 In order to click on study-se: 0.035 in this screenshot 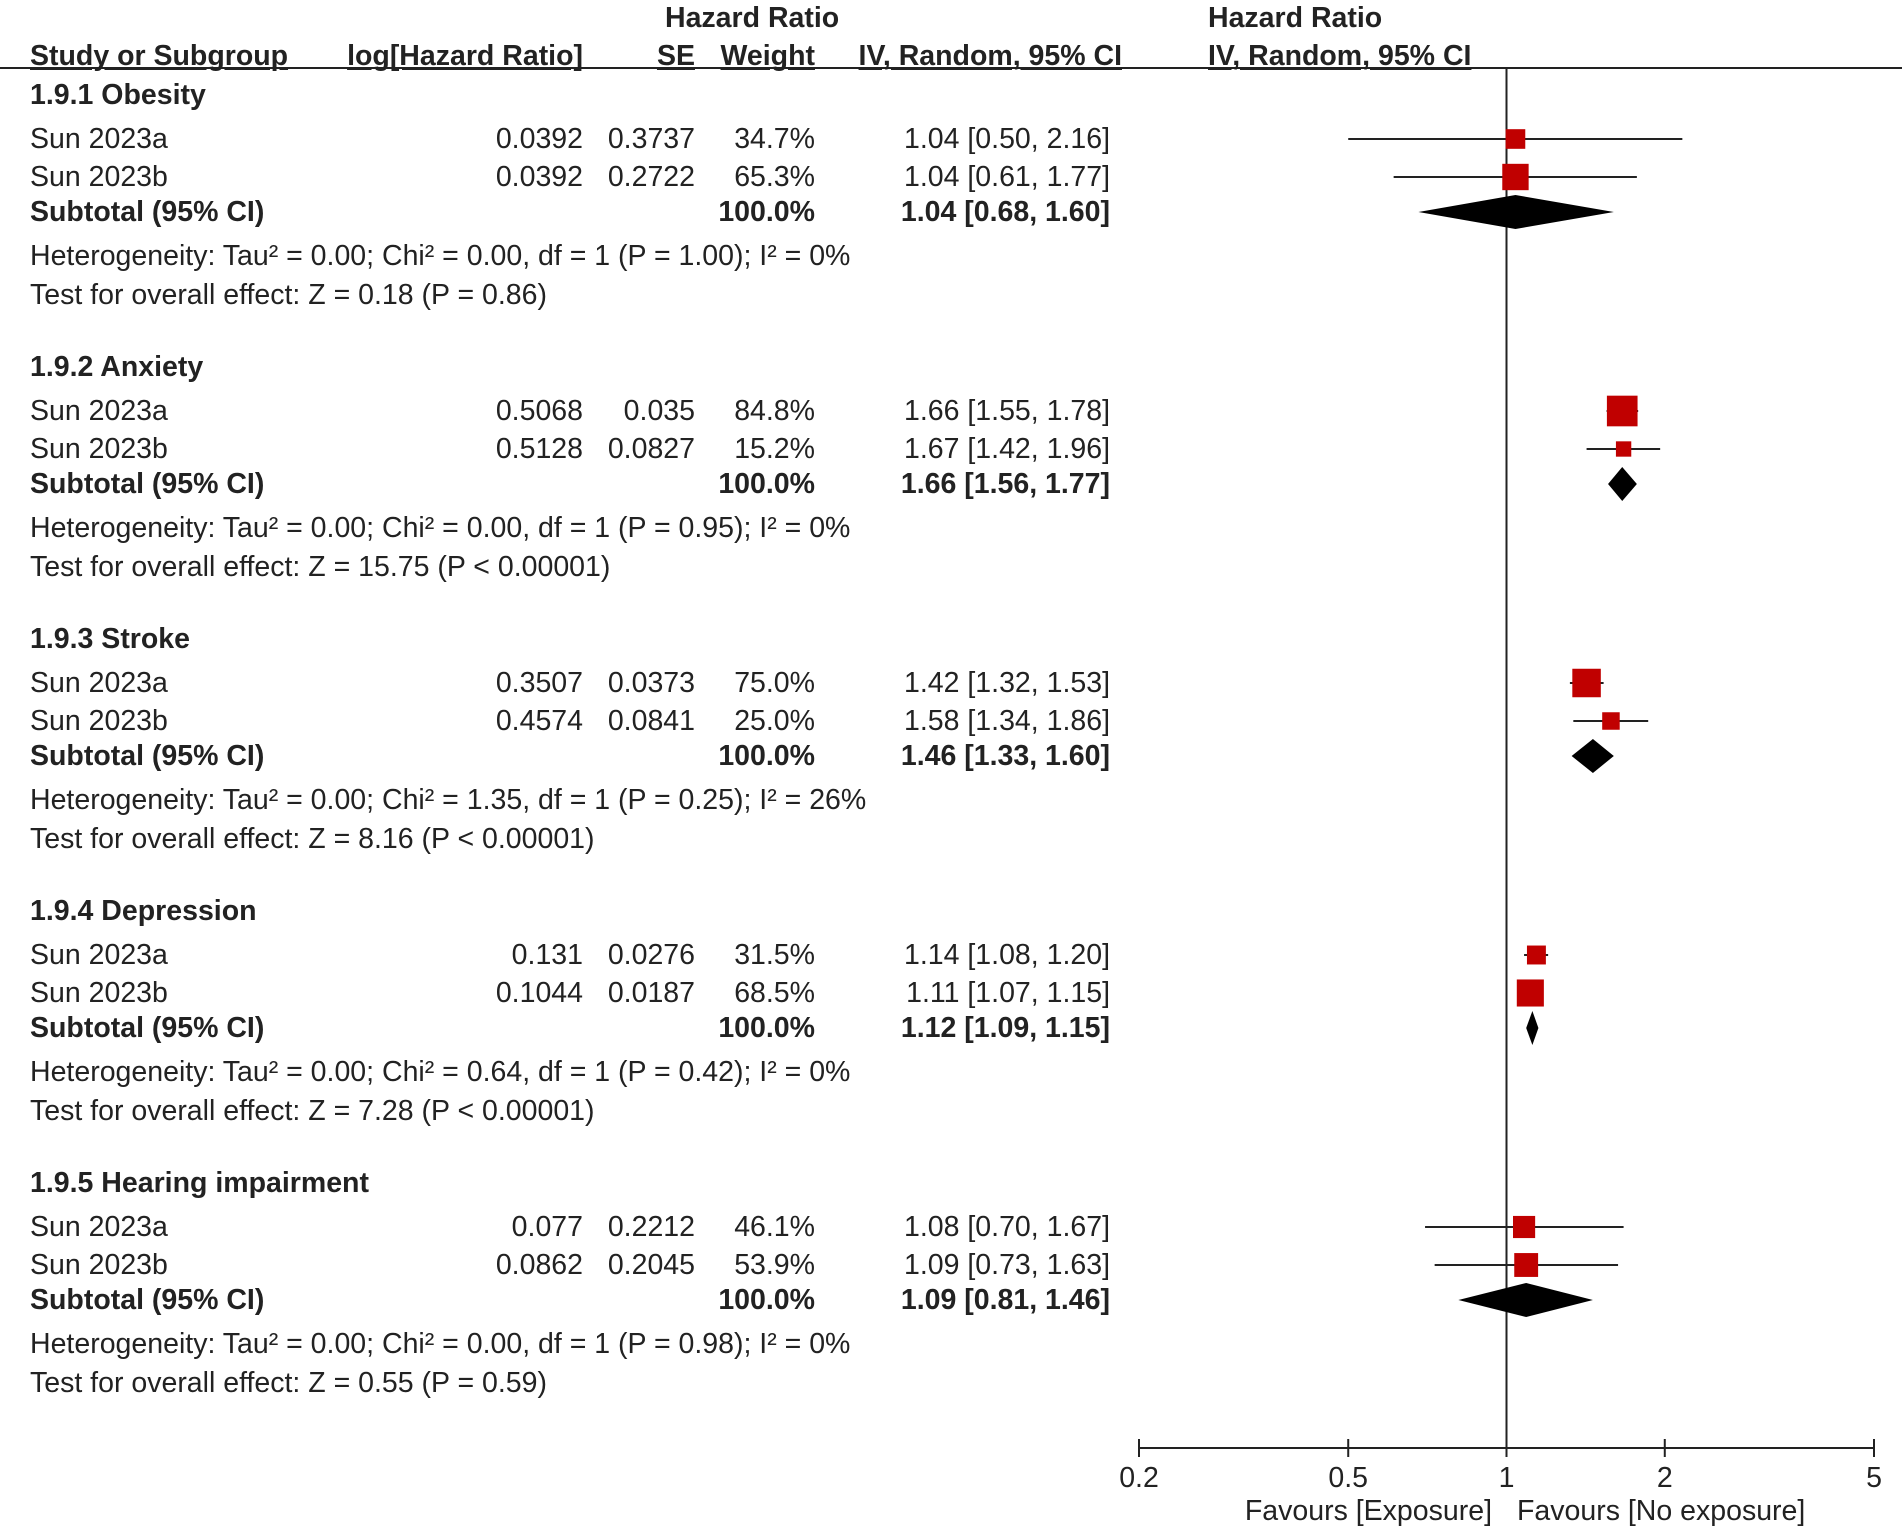, I will do `click(659, 411)`.